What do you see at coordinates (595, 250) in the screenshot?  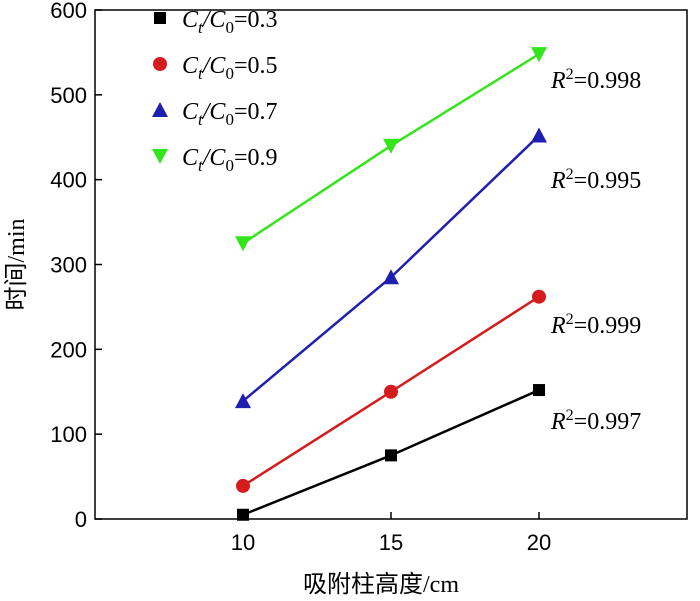 I see `r-squared-labels: R2=0.997 R2=0.999 R2=0.995 R2=0.998` at bounding box center [595, 250].